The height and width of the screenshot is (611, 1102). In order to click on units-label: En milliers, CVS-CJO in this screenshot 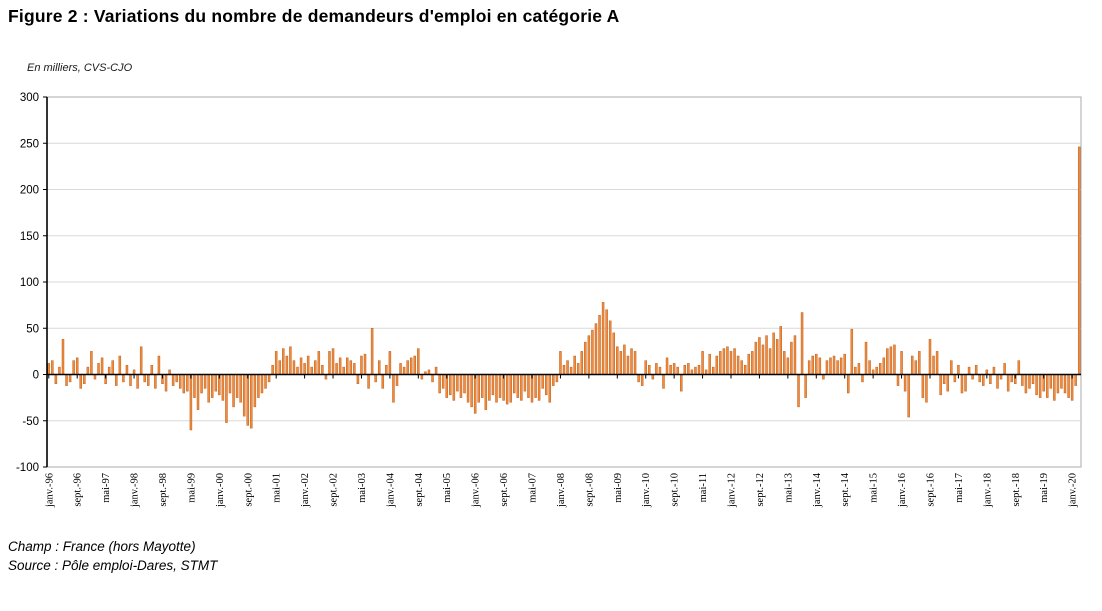, I will do `click(80, 68)`.